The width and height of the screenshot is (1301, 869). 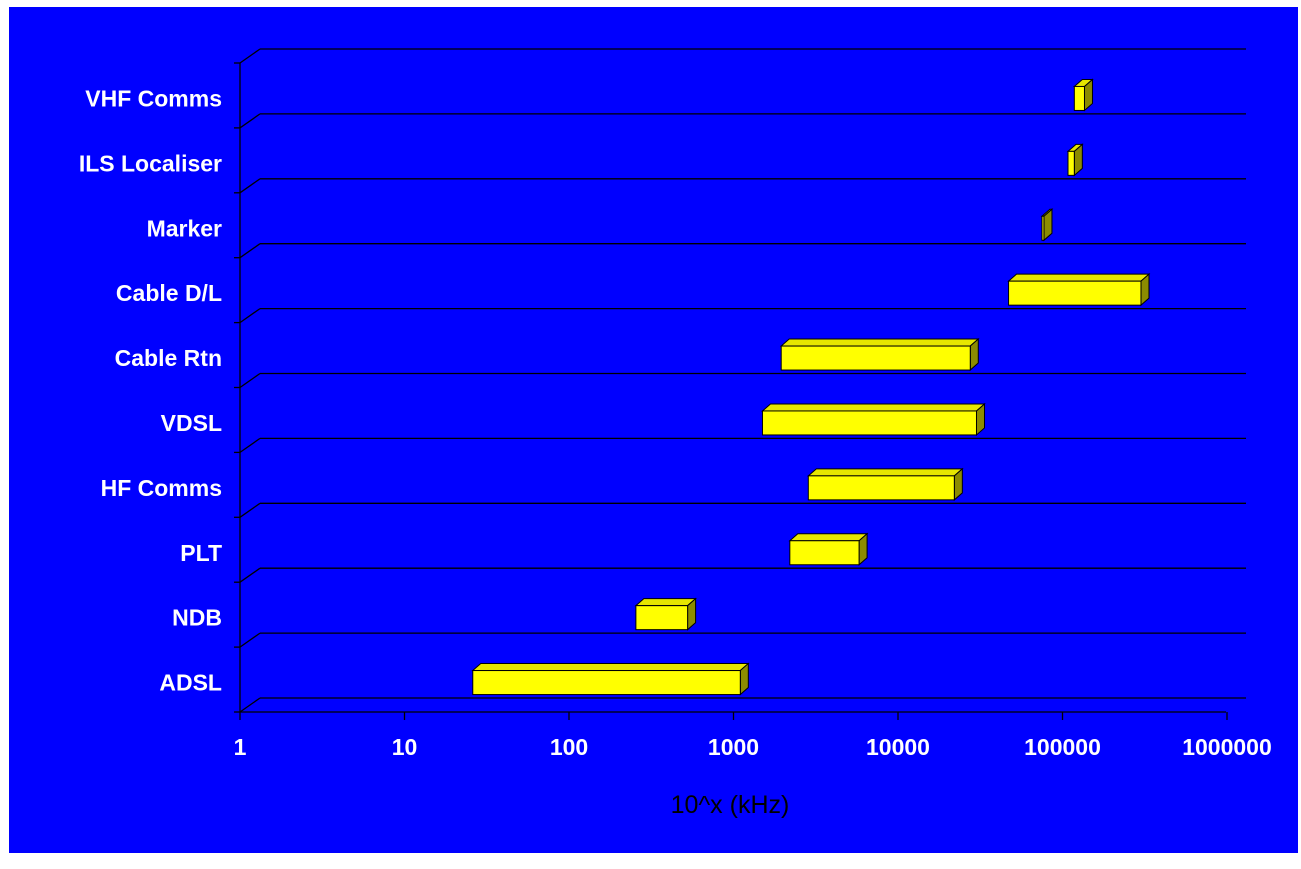 What do you see at coordinates (898, 747) in the screenshot?
I see `x-tick-label: 10000` at bounding box center [898, 747].